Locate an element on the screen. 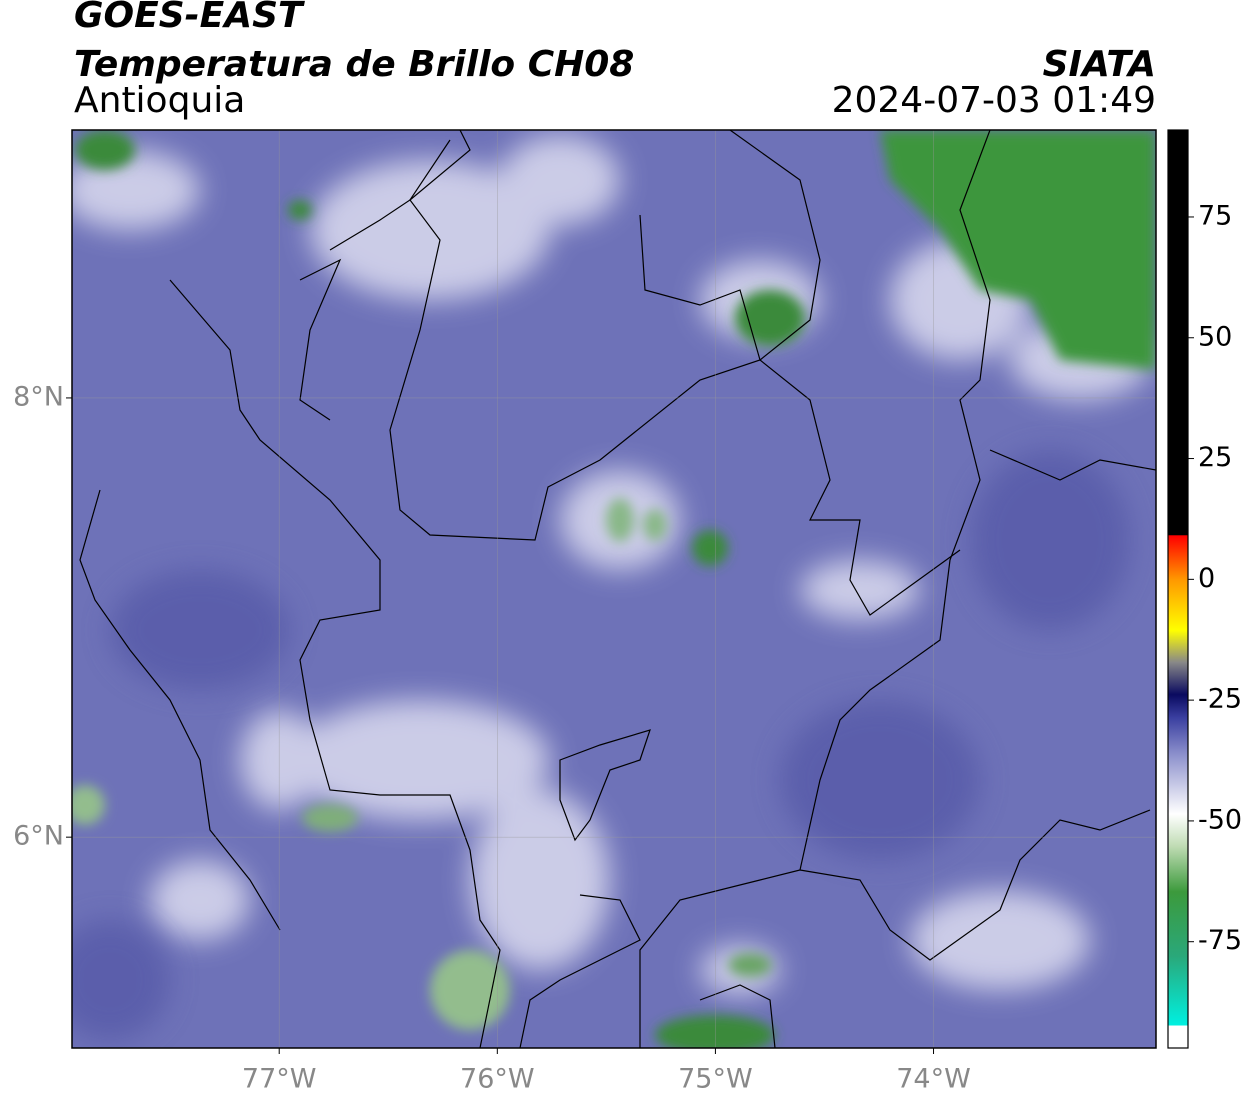 This screenshot has height=1103, width=1252. x-tick-label: 76°W is located at coordinates (497, 1079).